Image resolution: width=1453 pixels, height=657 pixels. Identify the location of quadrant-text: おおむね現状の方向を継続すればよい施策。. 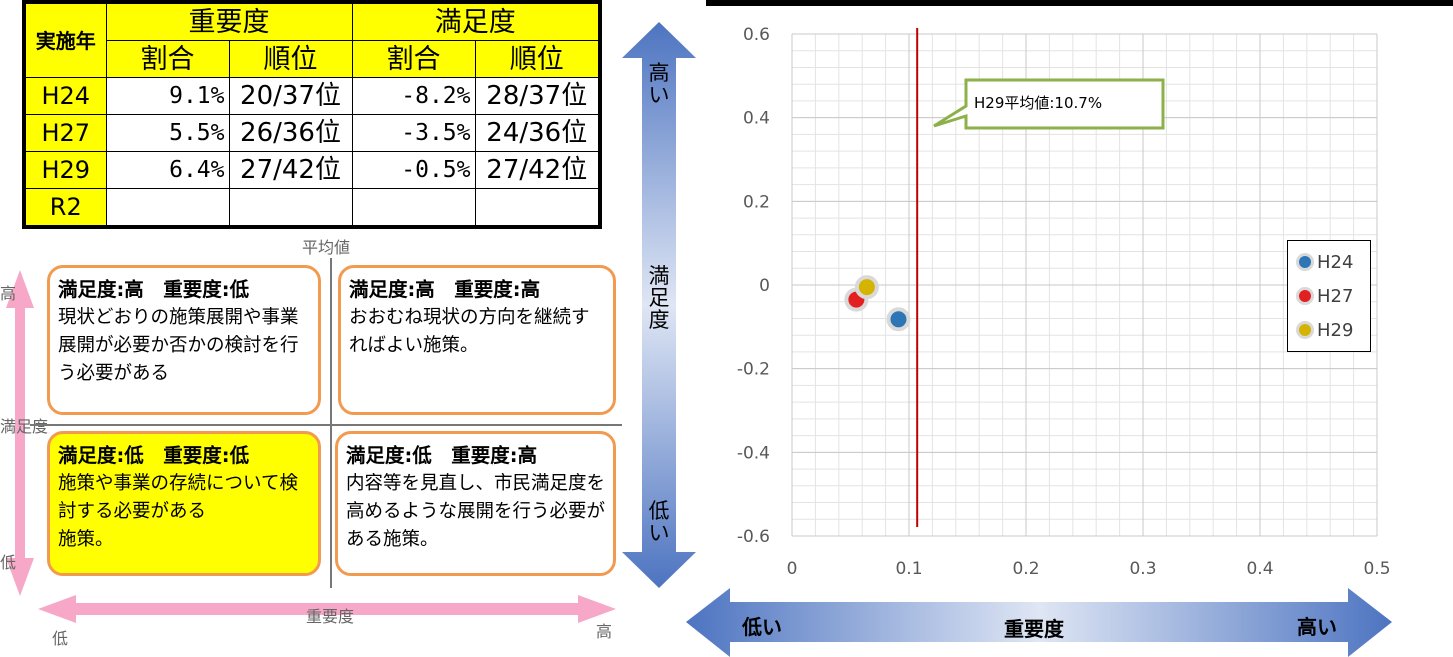
(469, 331).